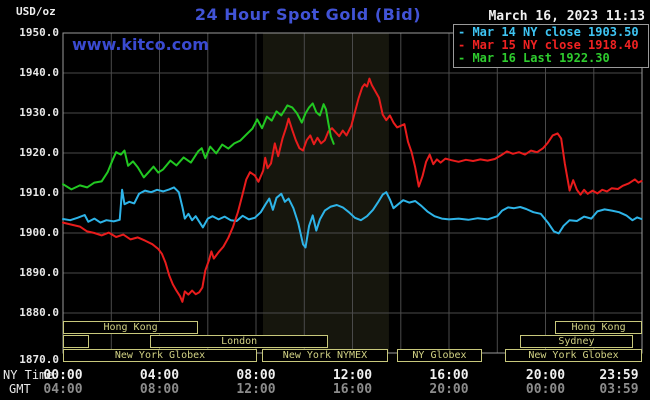 The height and width of the screenshot is (400, 650). What do you see at coordinates (39, 192) in the screenshot?
I see `y-axis-tick-label: 1910.0` at bounding box center [39, 192].